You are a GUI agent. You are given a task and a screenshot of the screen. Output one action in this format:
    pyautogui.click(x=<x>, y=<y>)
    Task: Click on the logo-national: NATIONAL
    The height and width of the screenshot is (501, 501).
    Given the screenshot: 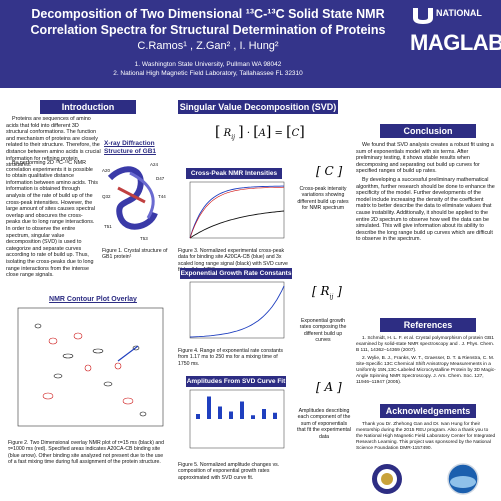 What is the action you would take?
    pyautogui.click(x=459, y=13)
    